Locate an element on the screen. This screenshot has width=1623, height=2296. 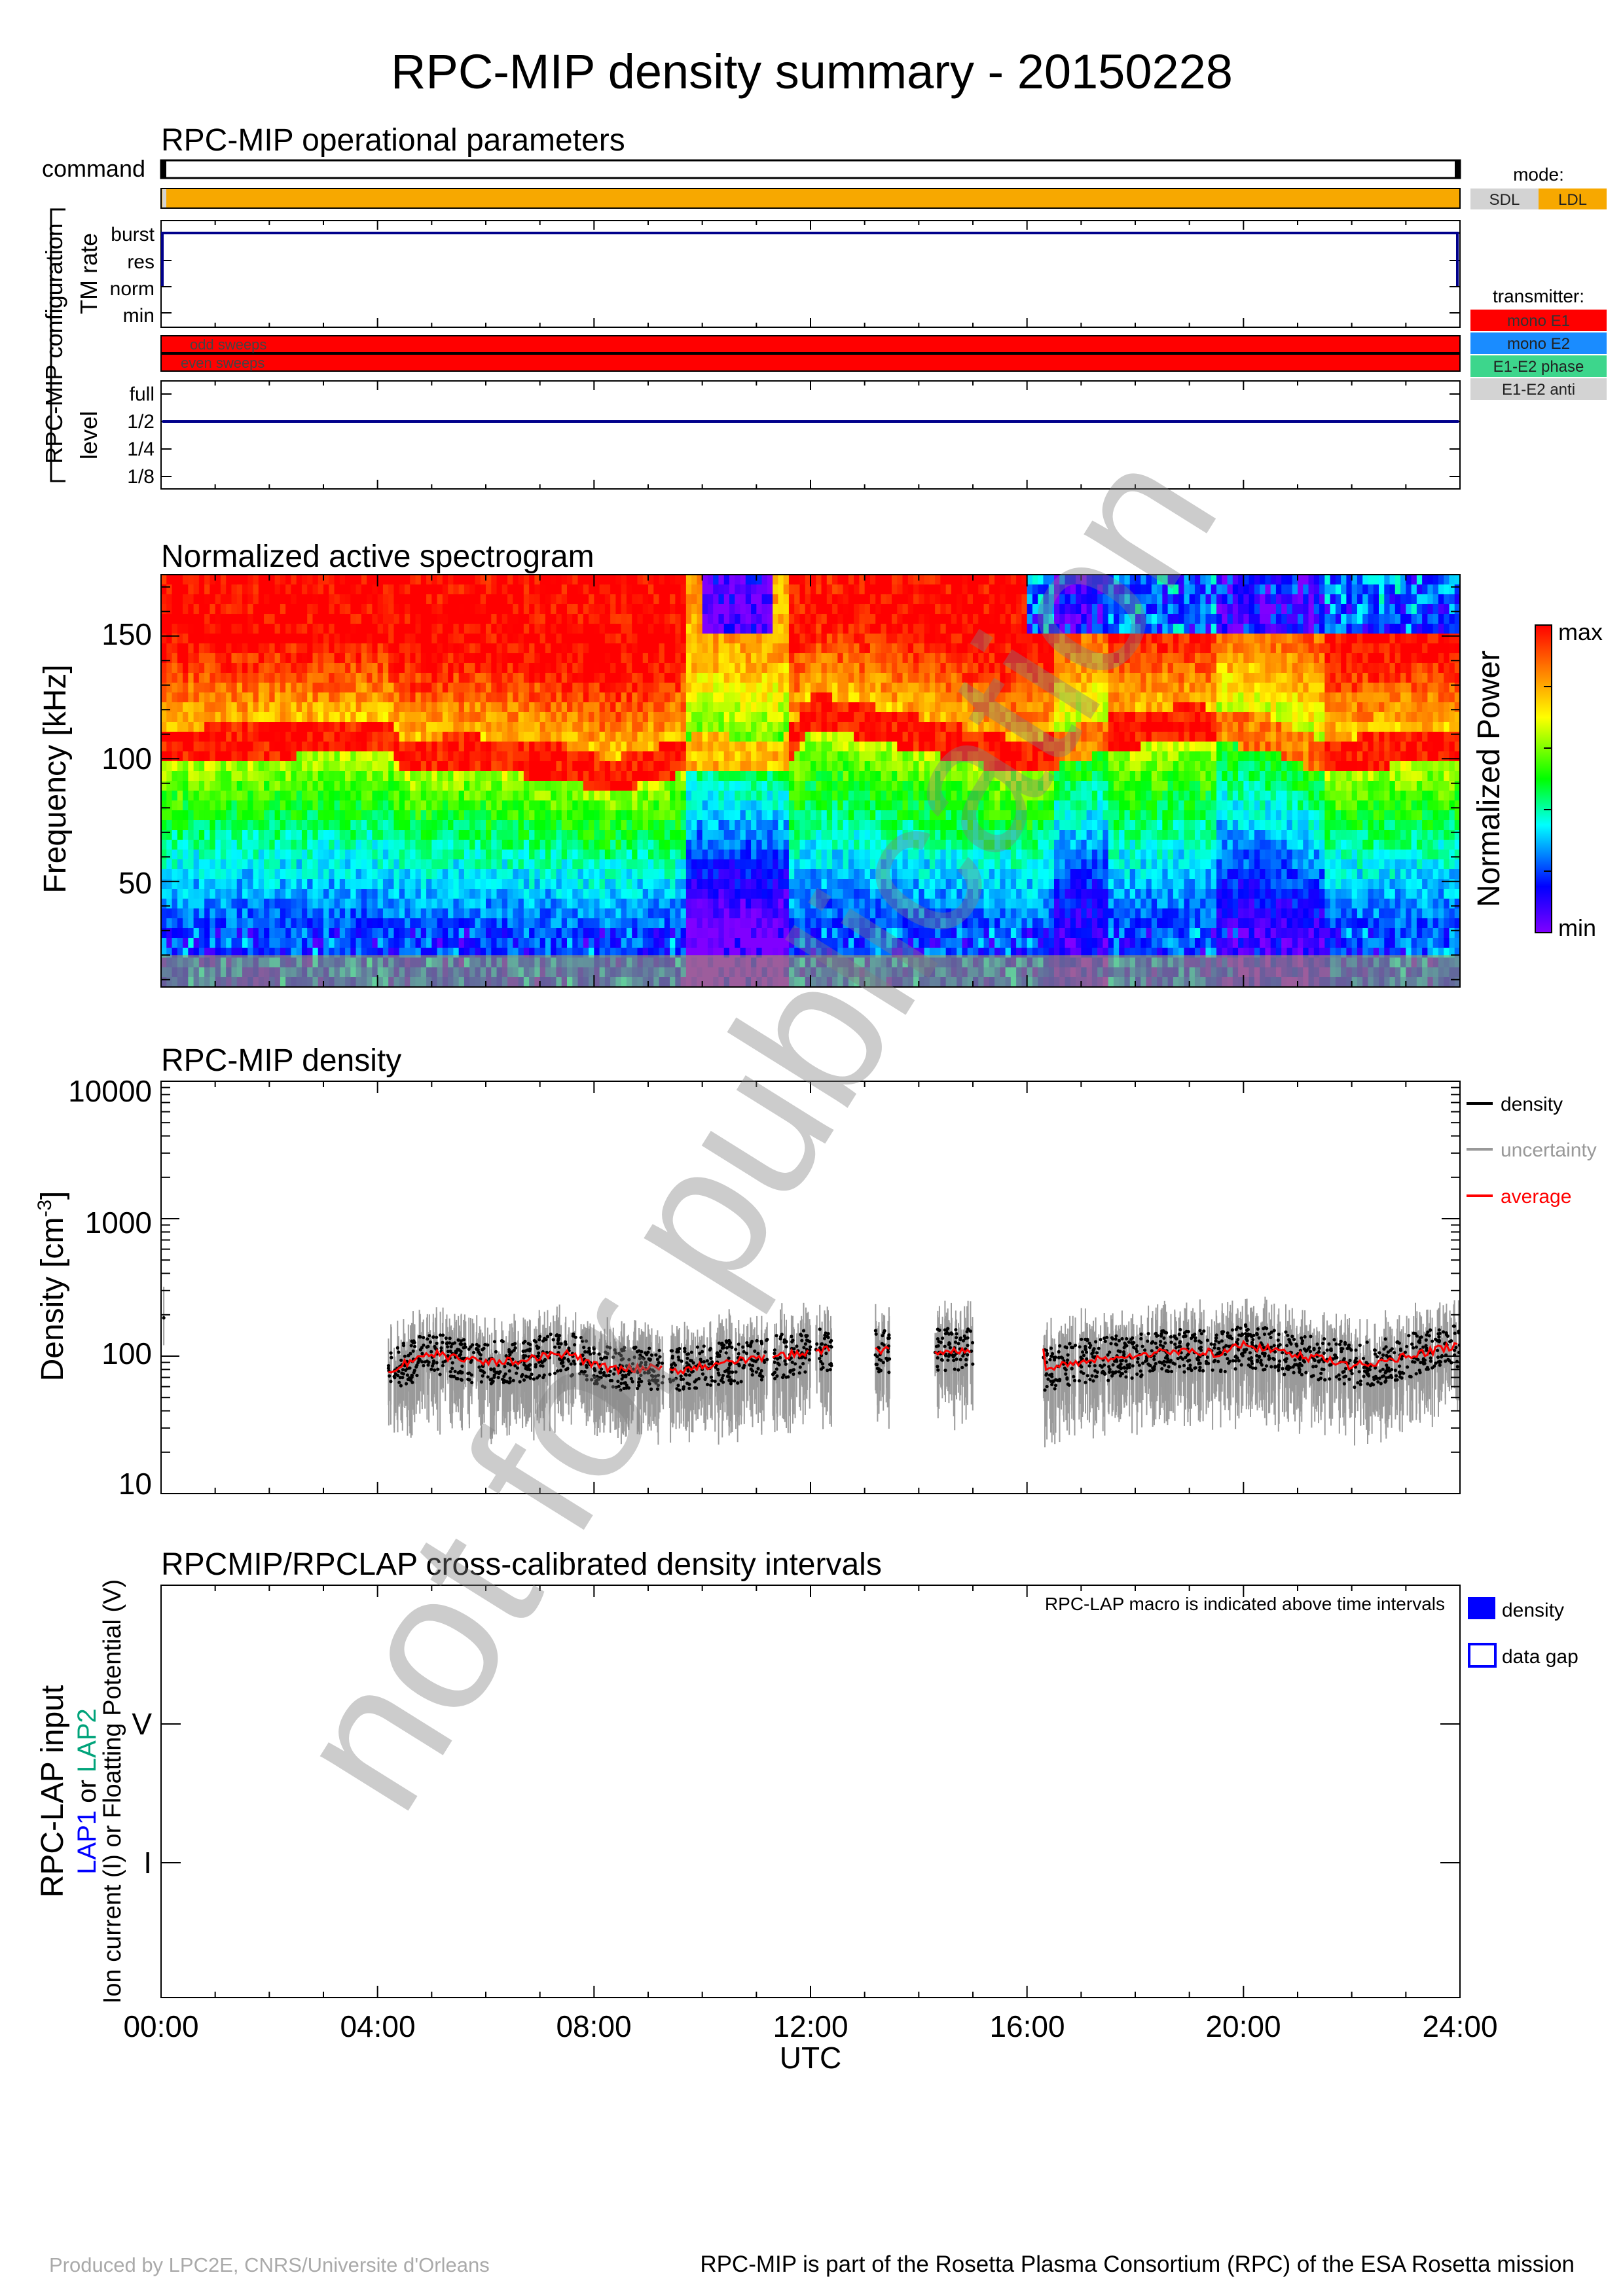
tx-legend-e2 is located at coordinates (1538, 343).